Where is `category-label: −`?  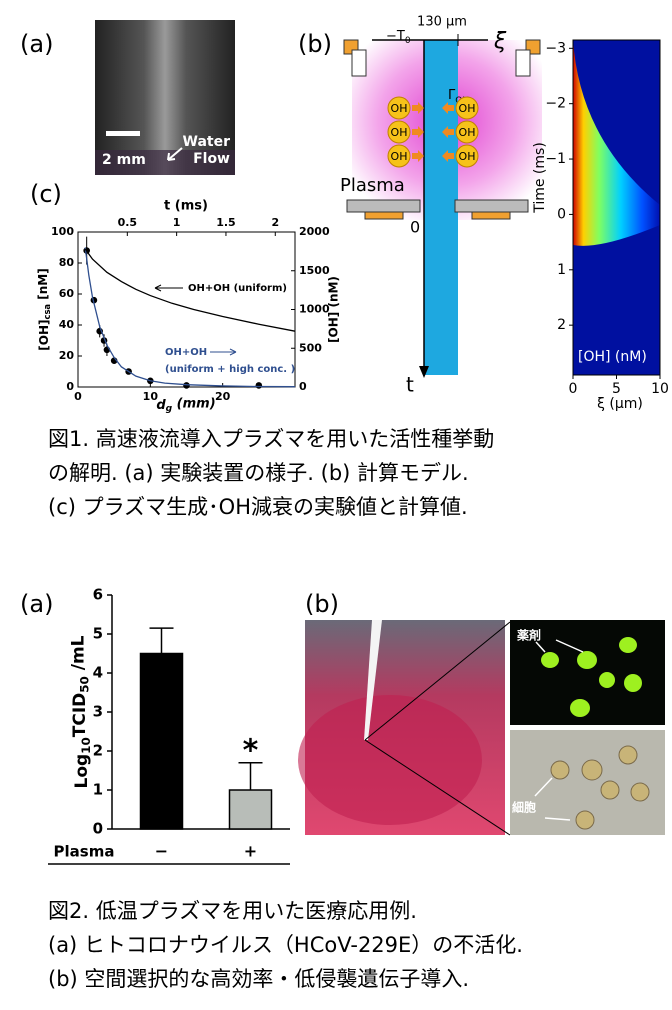
category-label: − is located at coordinates (161, 851).